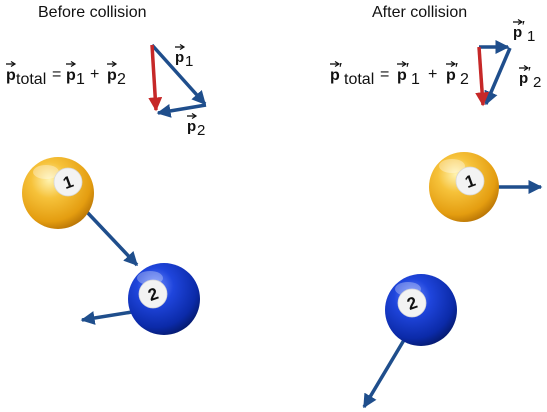 This screenshot has height=412, width=547. What do you see at coordinates (94, 74) in the screenshot?
I see `before-eq-plus: +` at bounding box center [94, 74].